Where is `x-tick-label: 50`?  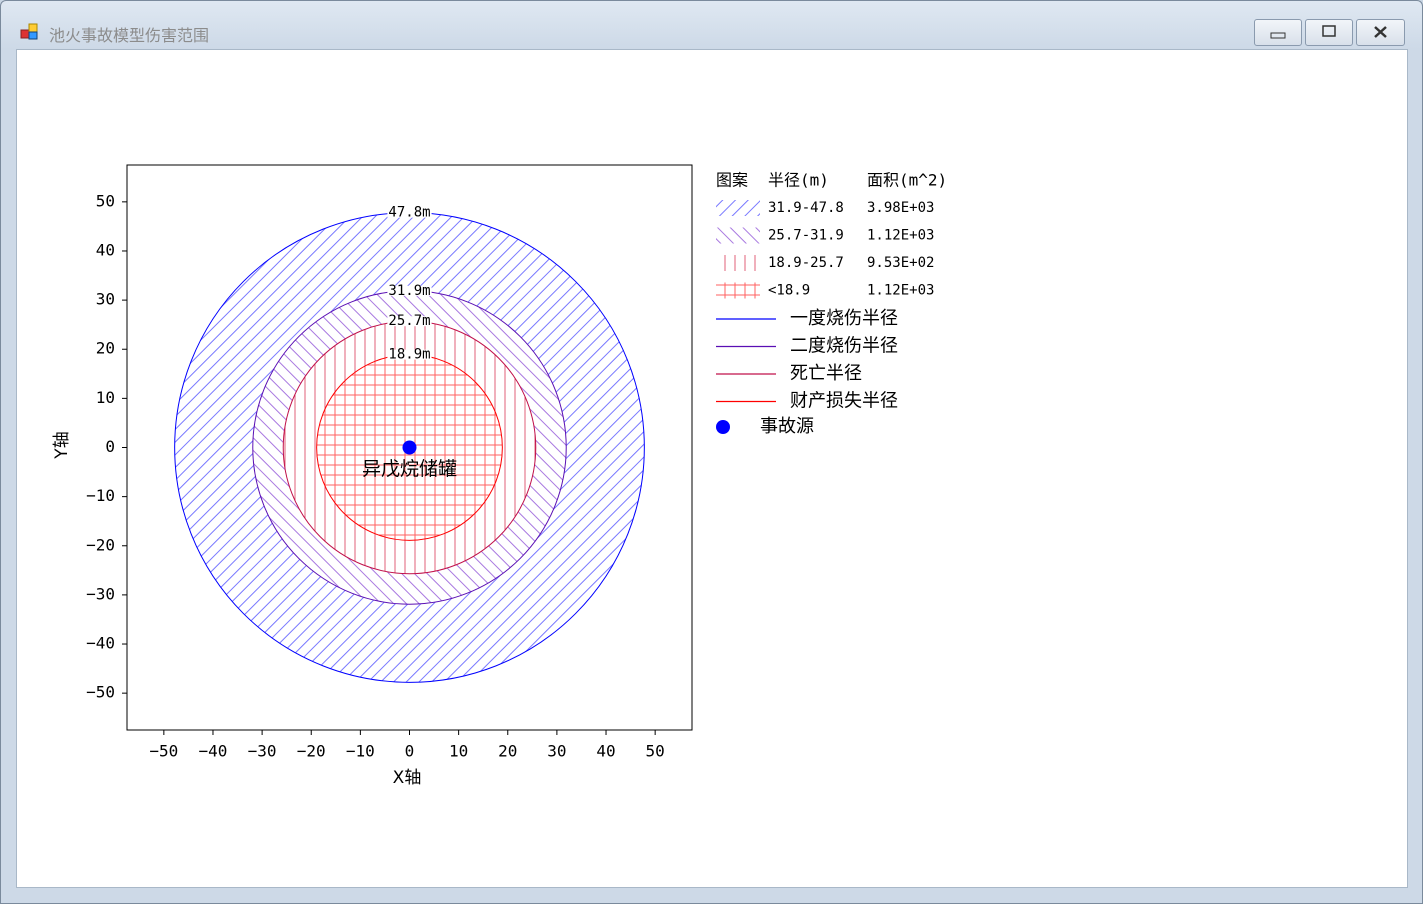
x-tick-label: 50 is located at coordinates (655, 751).